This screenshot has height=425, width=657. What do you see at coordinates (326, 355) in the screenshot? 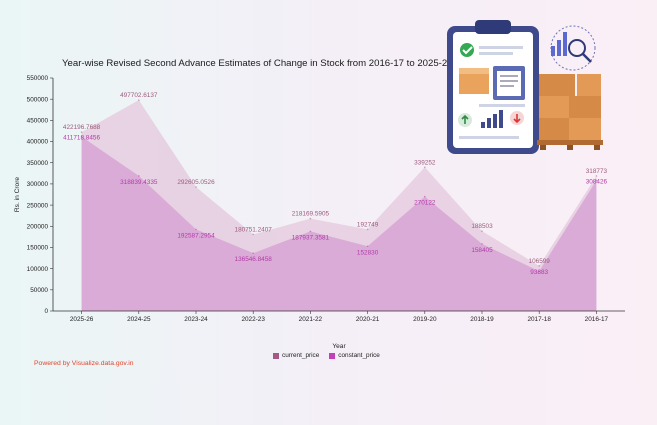
I see `chart-legend: current_price constant_price` at bounding box center [326, 355].